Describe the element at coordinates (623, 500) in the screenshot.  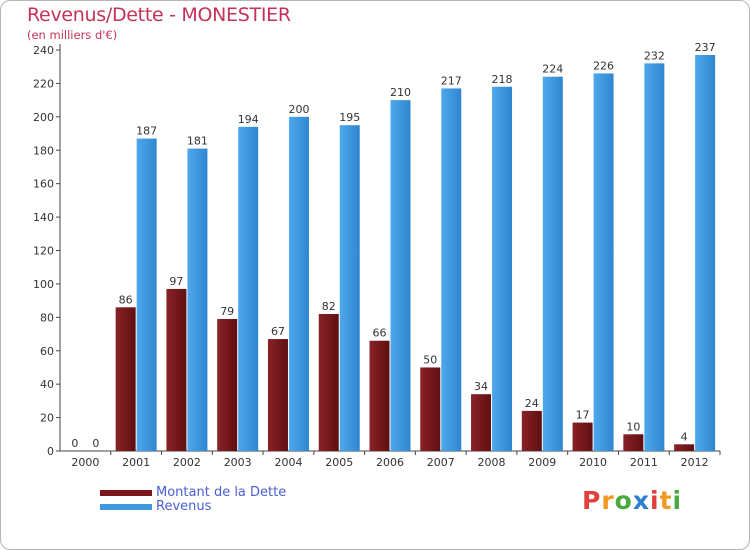
I see `logo-letter: o` at that location.